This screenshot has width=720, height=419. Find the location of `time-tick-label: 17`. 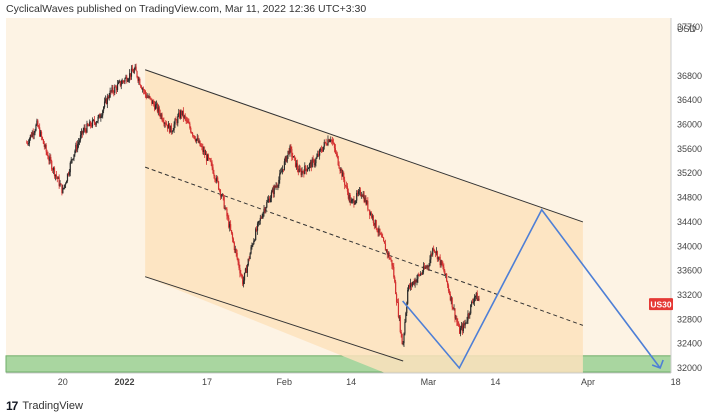

time-tick-label: 17 is located at coordinates (207, 382).